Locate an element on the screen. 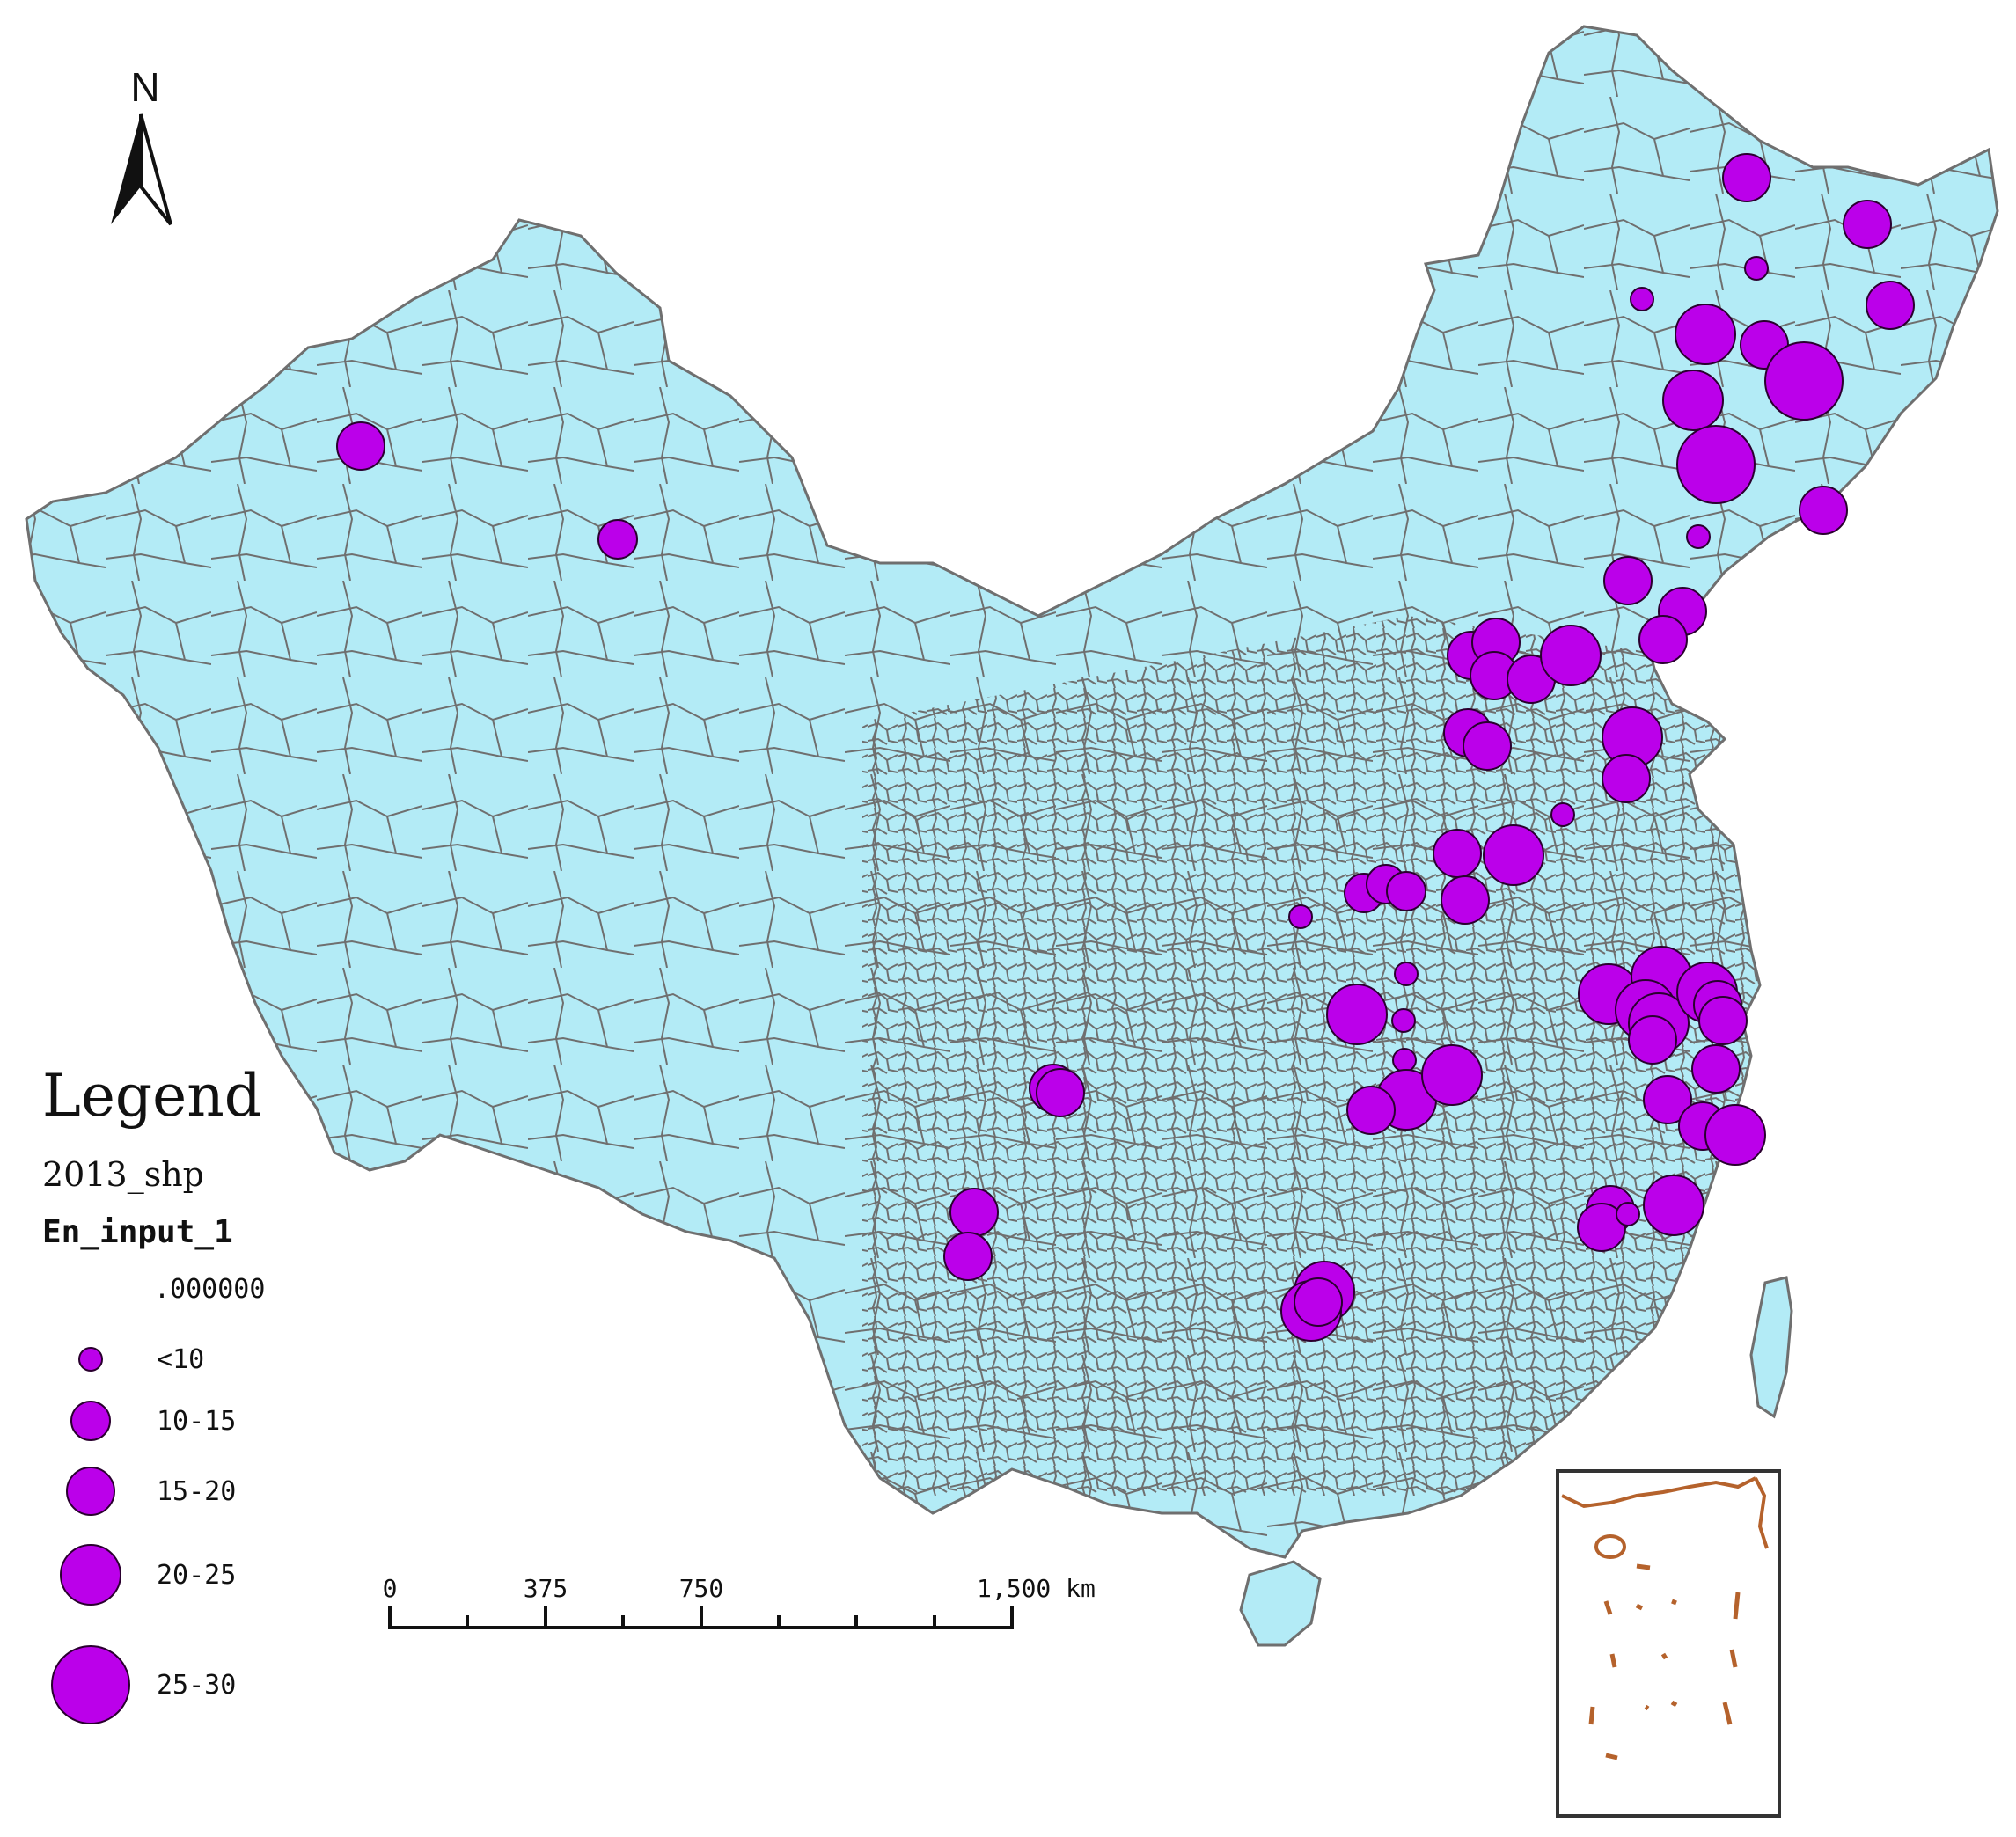 This screenshot has height=1837, width=2016. legend-title: Legend is located at coordinates (151, 1096).